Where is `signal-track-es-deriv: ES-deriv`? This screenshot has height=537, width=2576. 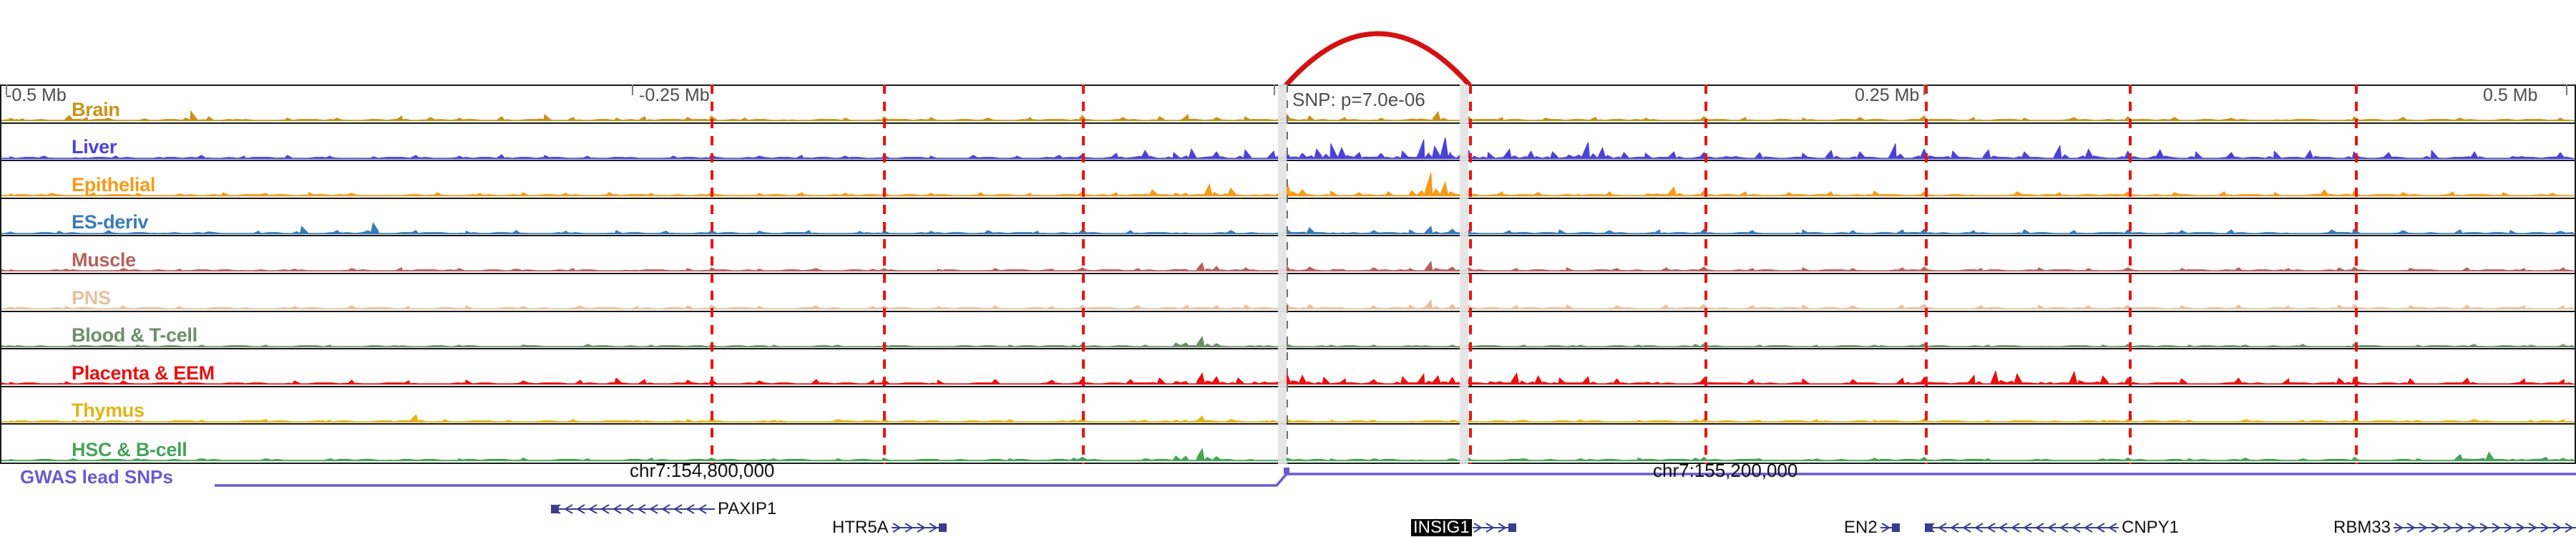 signal-track-es-deriv: ES-deriv is located at coordinates (1288, 218).